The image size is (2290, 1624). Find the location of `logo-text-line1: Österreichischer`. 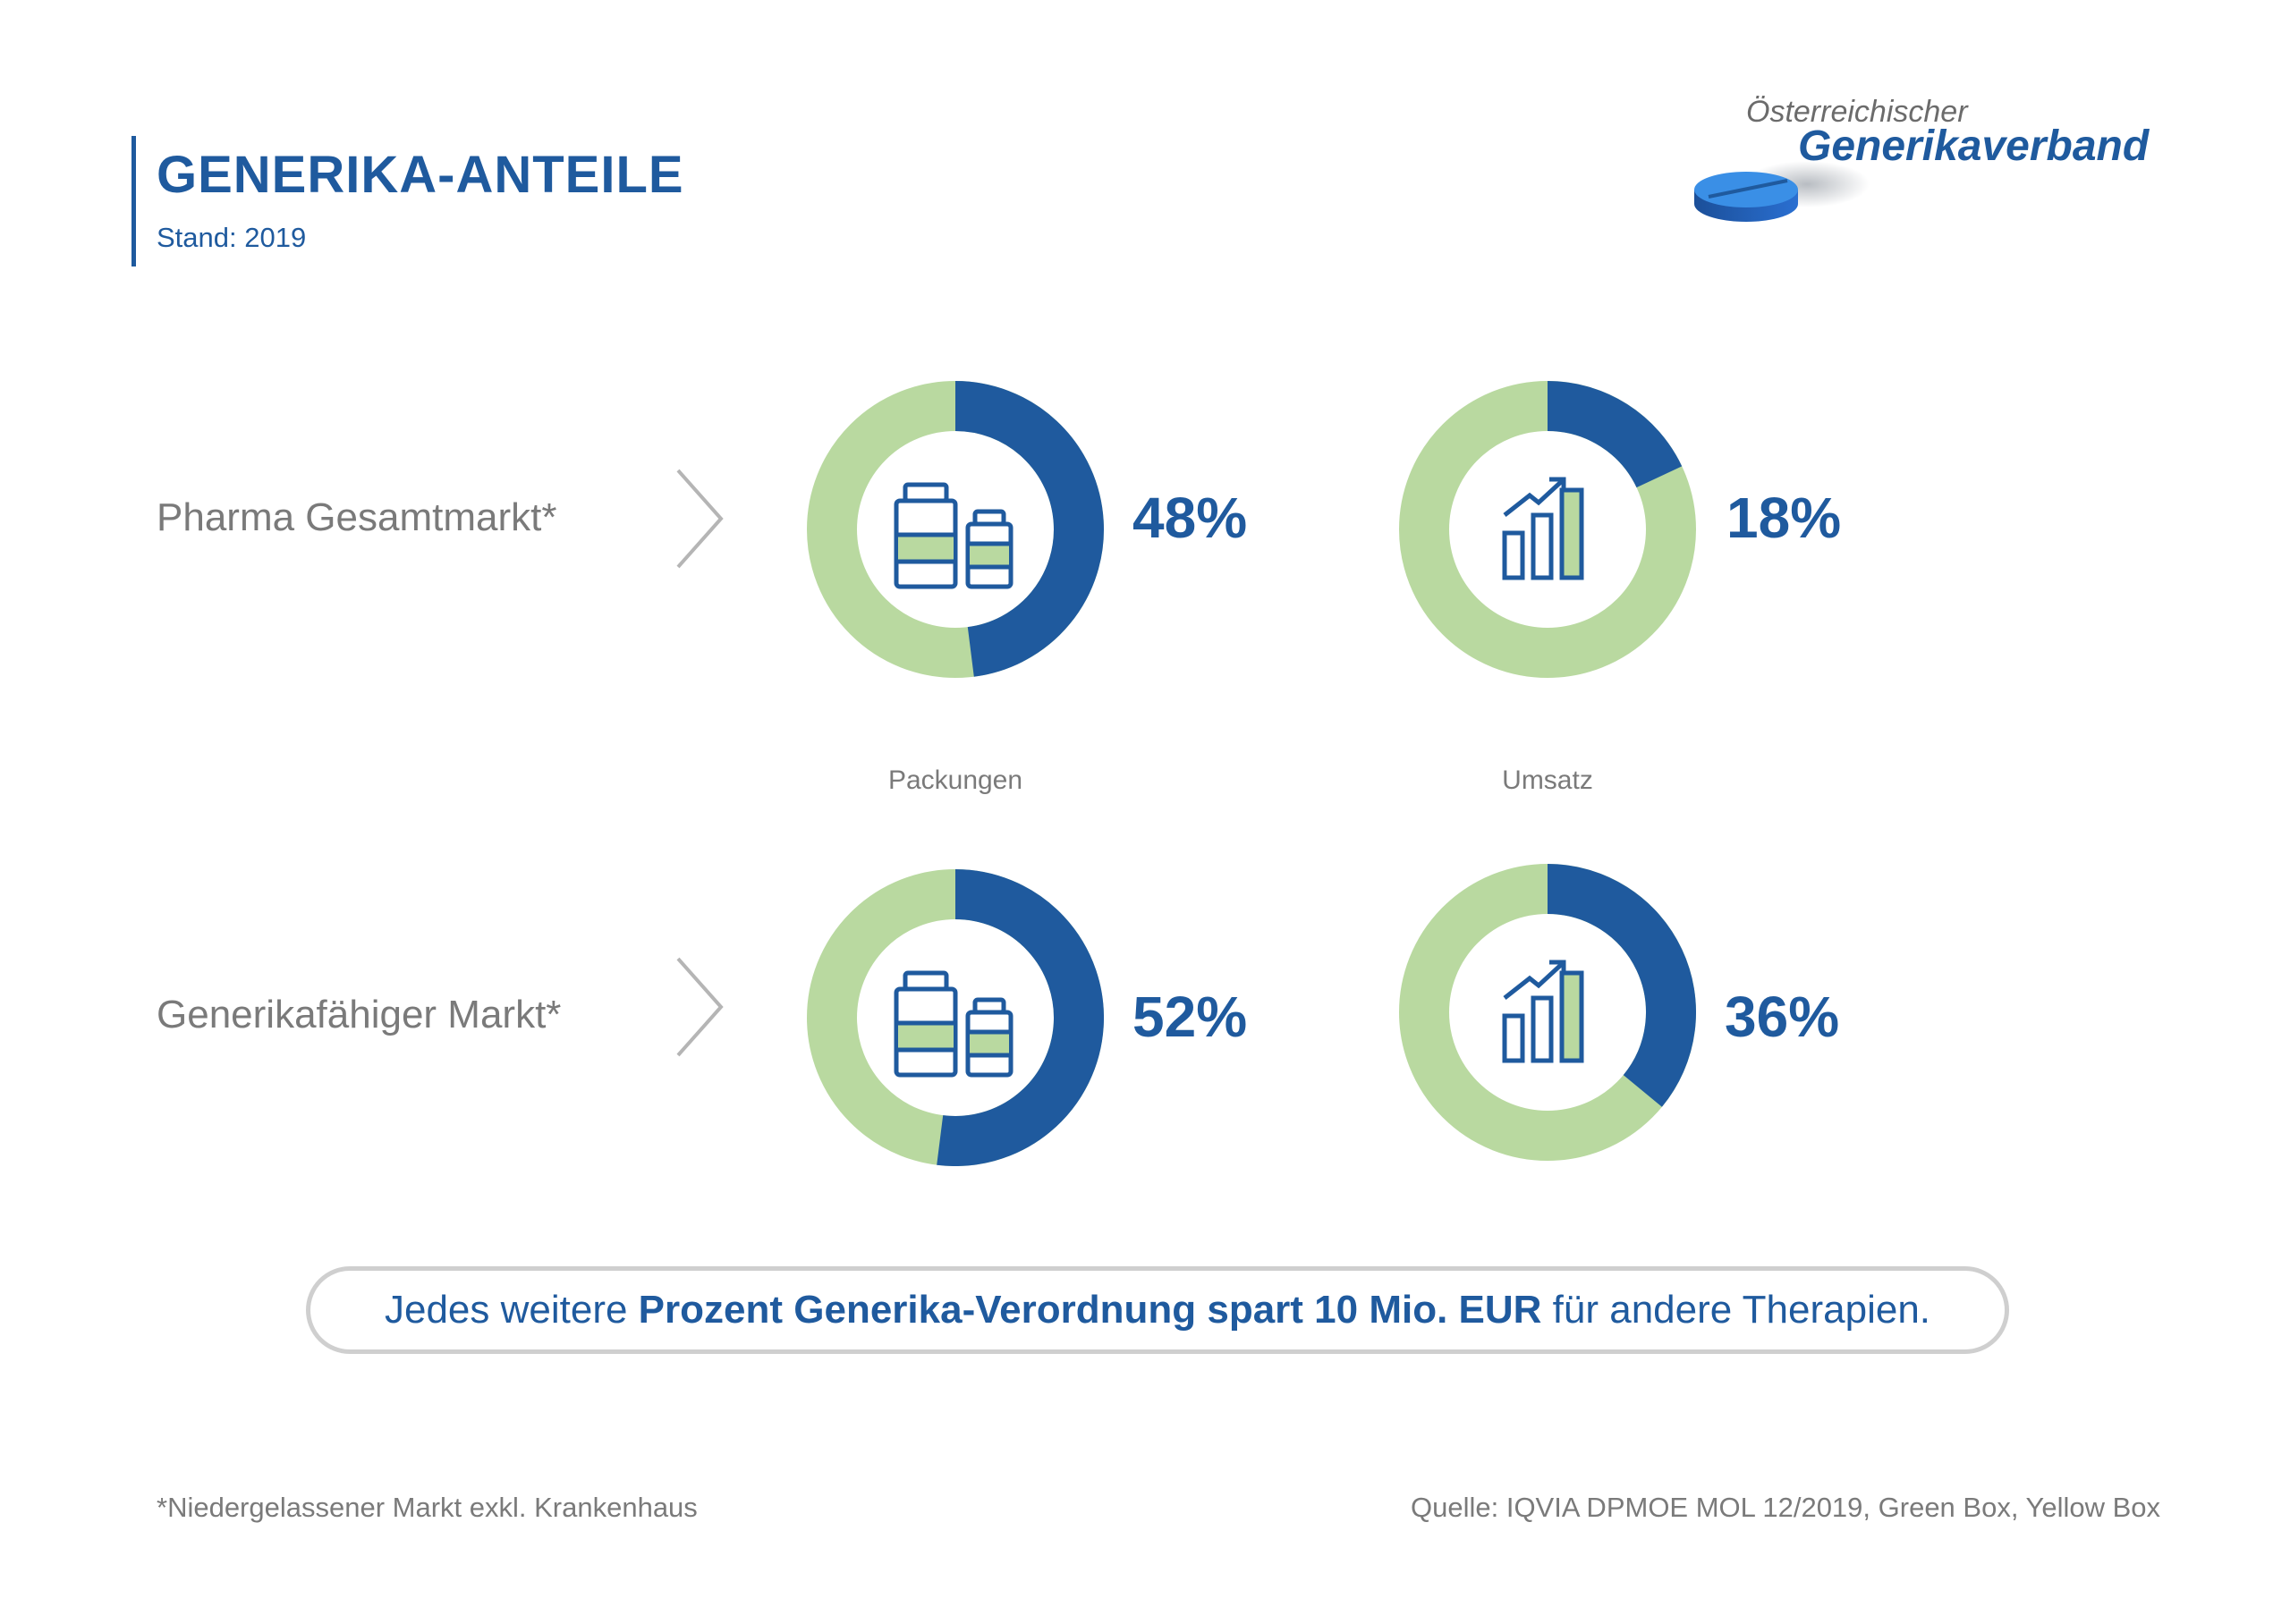

logo-text-line1: Österreichischer is located at coordinates (1857, 112).